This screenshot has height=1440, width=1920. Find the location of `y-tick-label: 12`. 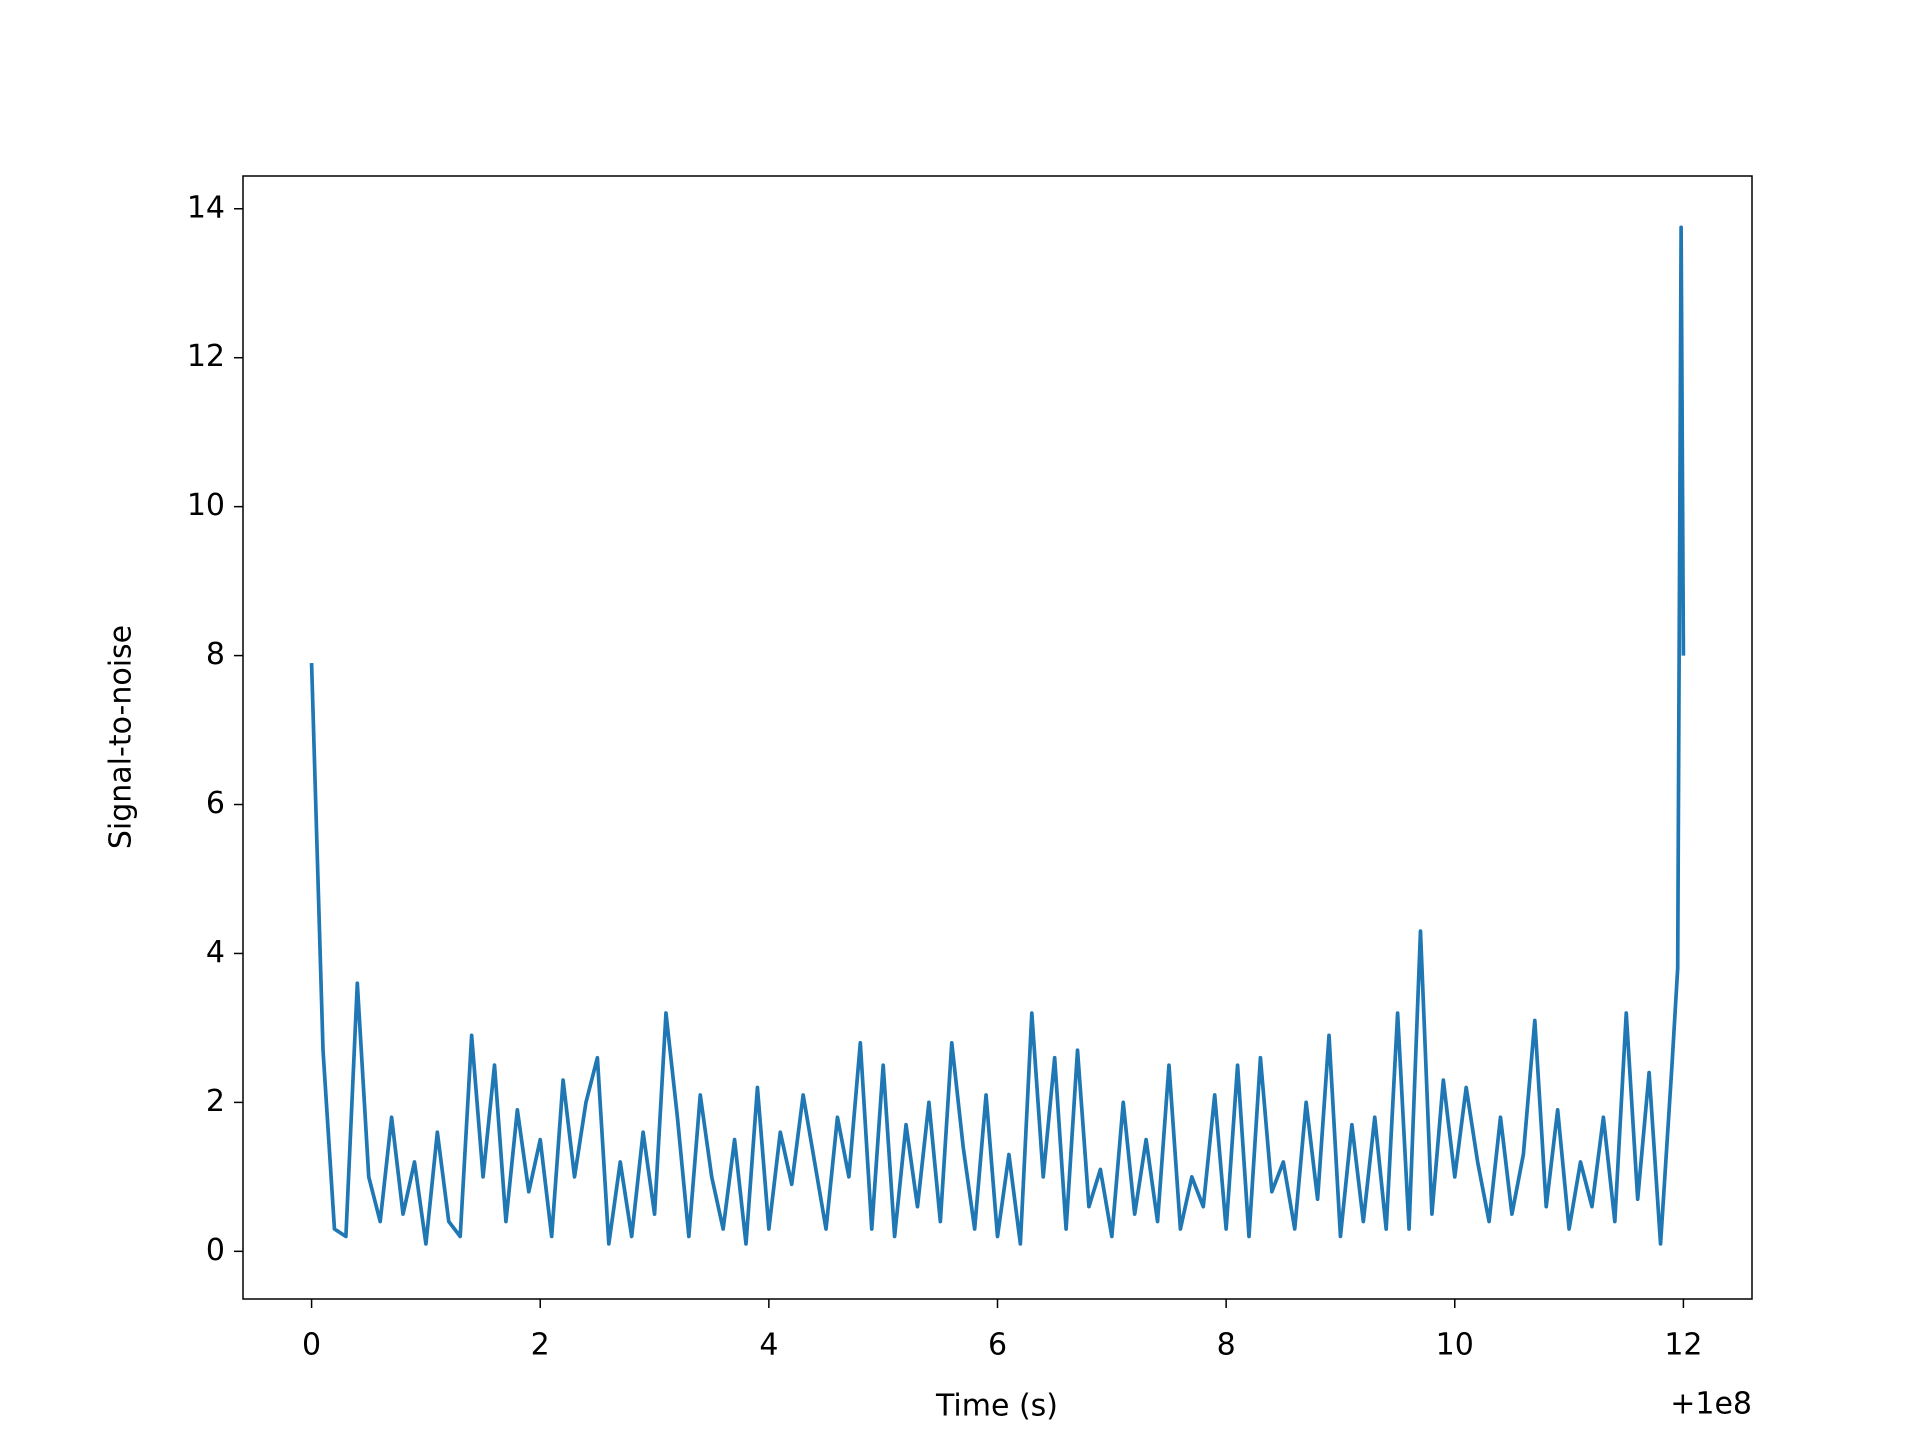

y-tick-label: 12 is located at coordinates (206, 356).